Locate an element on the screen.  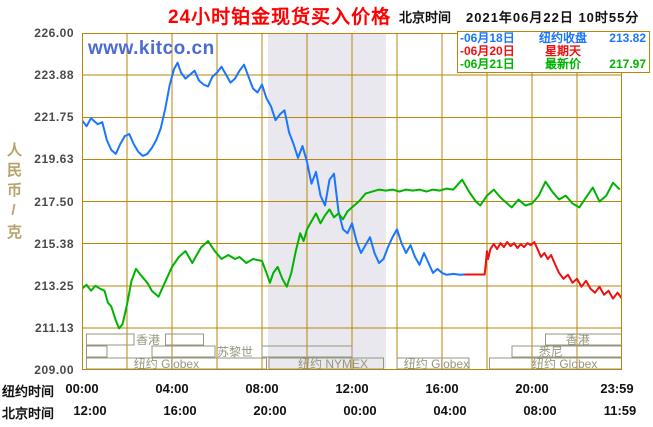
legend-date: -06月18日 is located at coordinates (487, 38).